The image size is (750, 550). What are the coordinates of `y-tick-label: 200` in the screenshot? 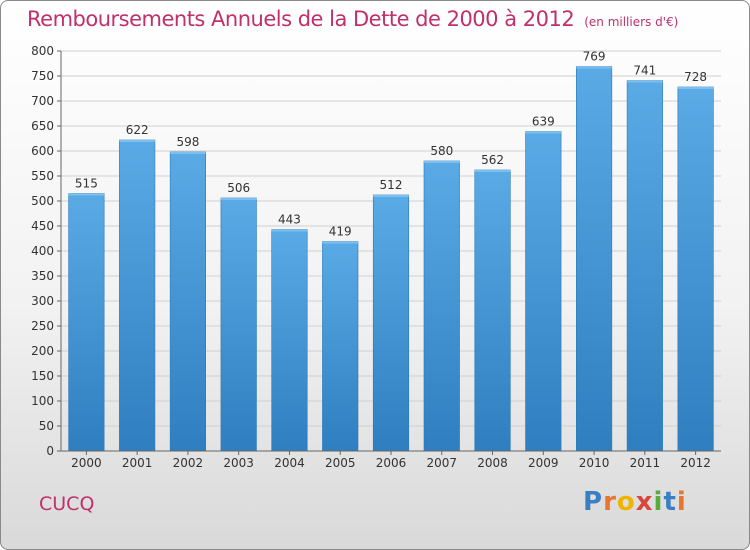 It's located at (42, 351).